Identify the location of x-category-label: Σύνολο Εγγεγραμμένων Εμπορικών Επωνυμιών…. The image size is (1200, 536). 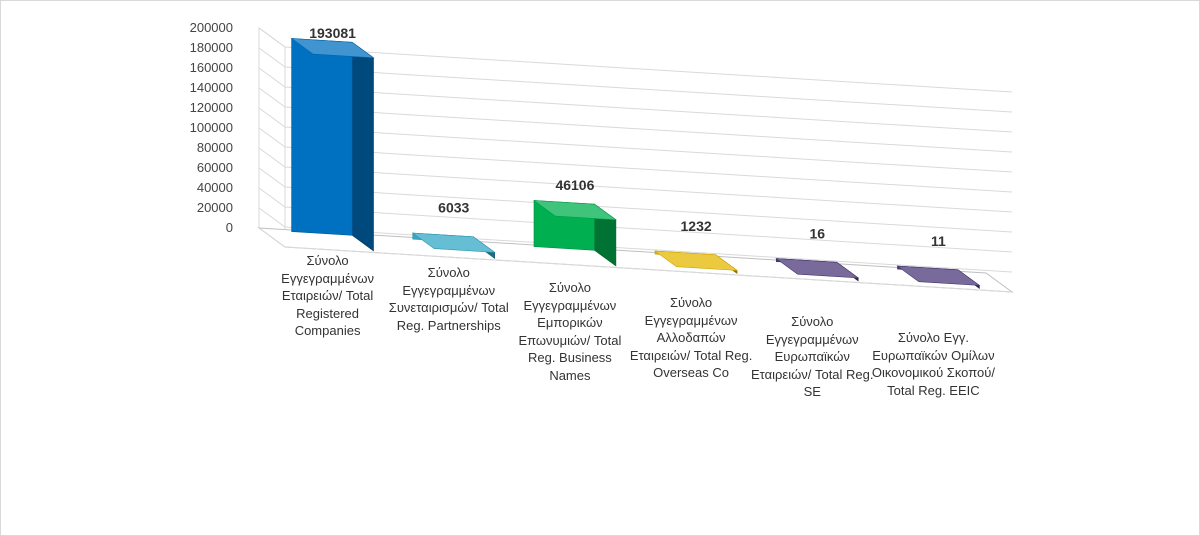
(570, 331).